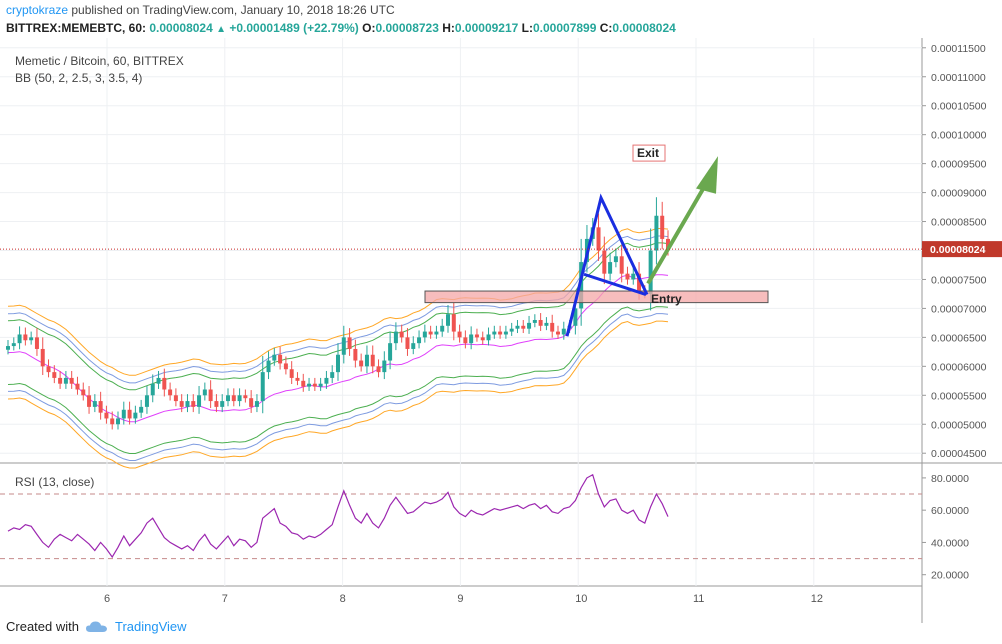  What do you see at coordinates (107, 599) in the screenshot?
I see `time-tick-label: 6` at bounding box center [107, 599].